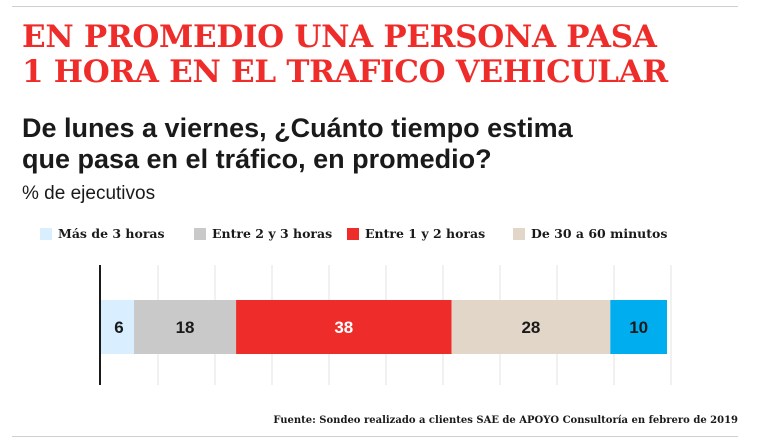 The image size is (760, 446). Describe the element at coordinates (339, 37) in the screenshot. I see `headline-line-1: EN PROMEDIO UNA PERSONA PASA` at that location.